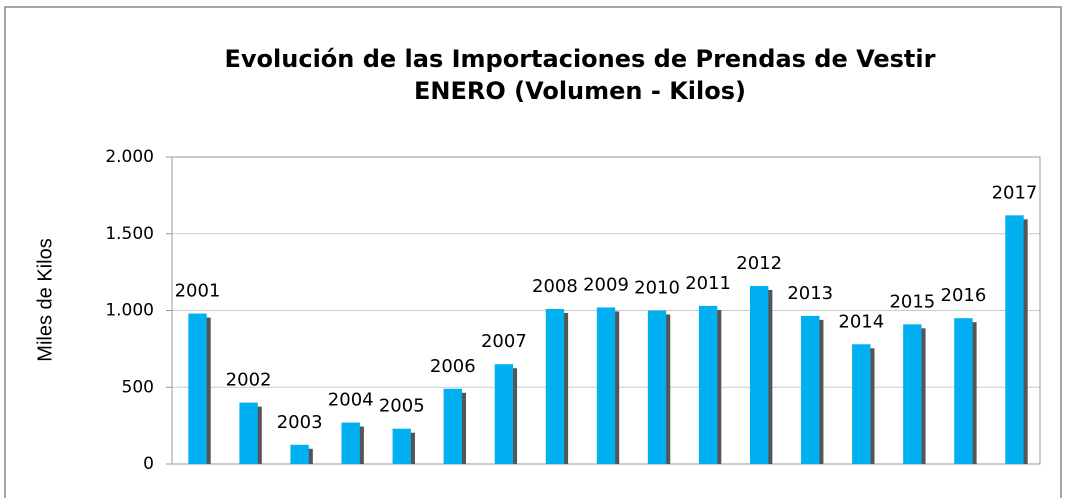 This screenshot has height=498, width=1066. Describe the element at coordinates (861, 321) in the screenshot. I see `category-label: 2014` at that location.